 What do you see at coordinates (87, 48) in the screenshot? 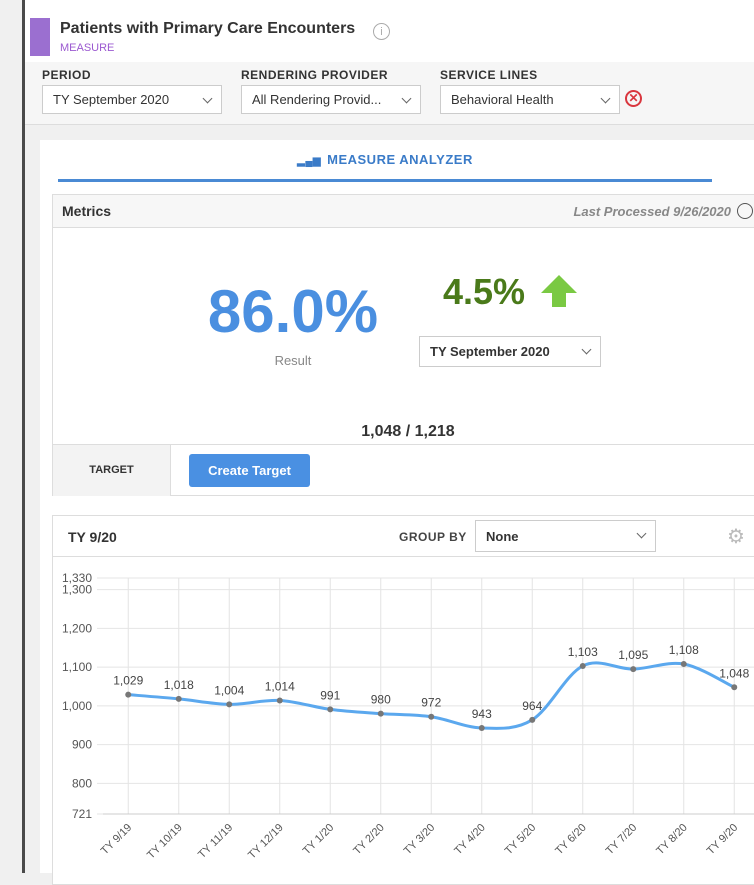
I see `subtitle: MEASURE` at bounding box center [87, 48].